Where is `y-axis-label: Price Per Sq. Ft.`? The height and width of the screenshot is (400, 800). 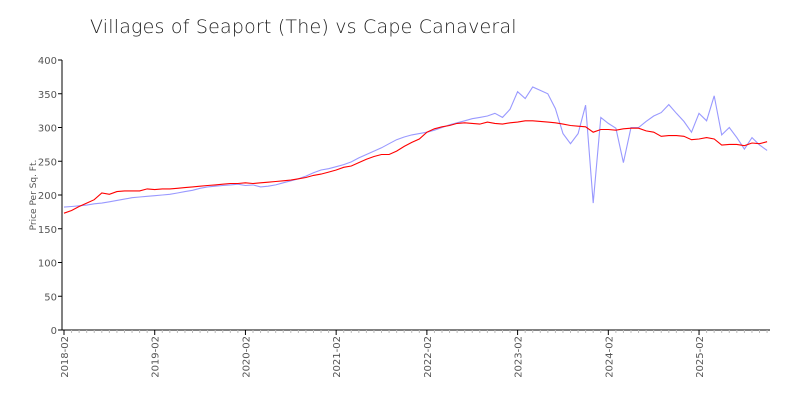 y-axis-label: Price Per Sq. Ft. is located at coordinates (34, 195).